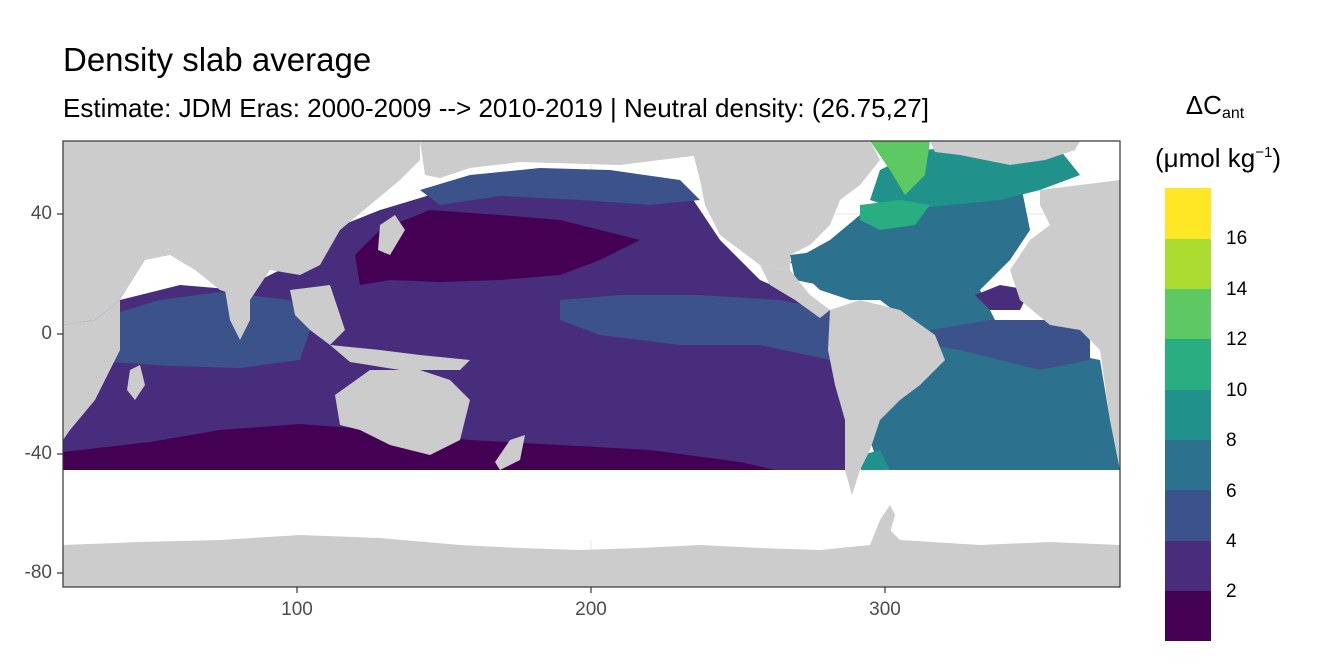 The image size is (1344, 672). What do you see at coordinates (297, 609) in the screenshot?
I see `x-tick-label: 100` at bounding box center [297, 609].